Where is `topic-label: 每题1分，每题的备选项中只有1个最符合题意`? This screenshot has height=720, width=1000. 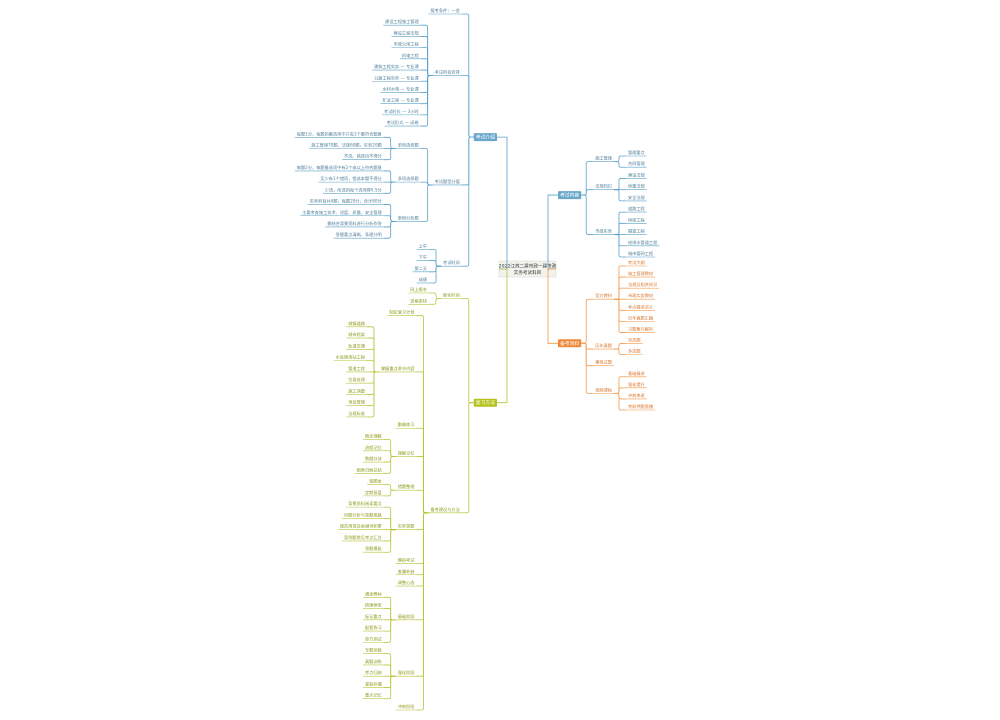
topic-label: 每题1分，每题的备选项中只有1个最符合题意 is located at coordinates (339, 133).